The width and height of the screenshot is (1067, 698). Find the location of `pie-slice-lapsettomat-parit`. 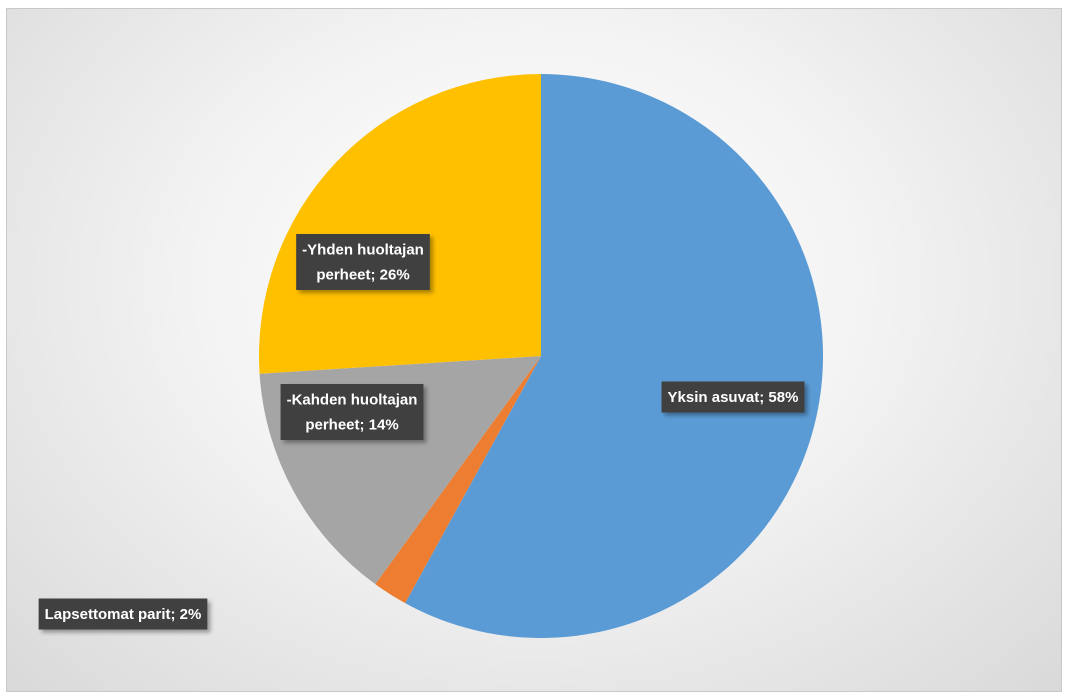

pie-slice-lapsettomat-parit is located at coordinates (458, 480).